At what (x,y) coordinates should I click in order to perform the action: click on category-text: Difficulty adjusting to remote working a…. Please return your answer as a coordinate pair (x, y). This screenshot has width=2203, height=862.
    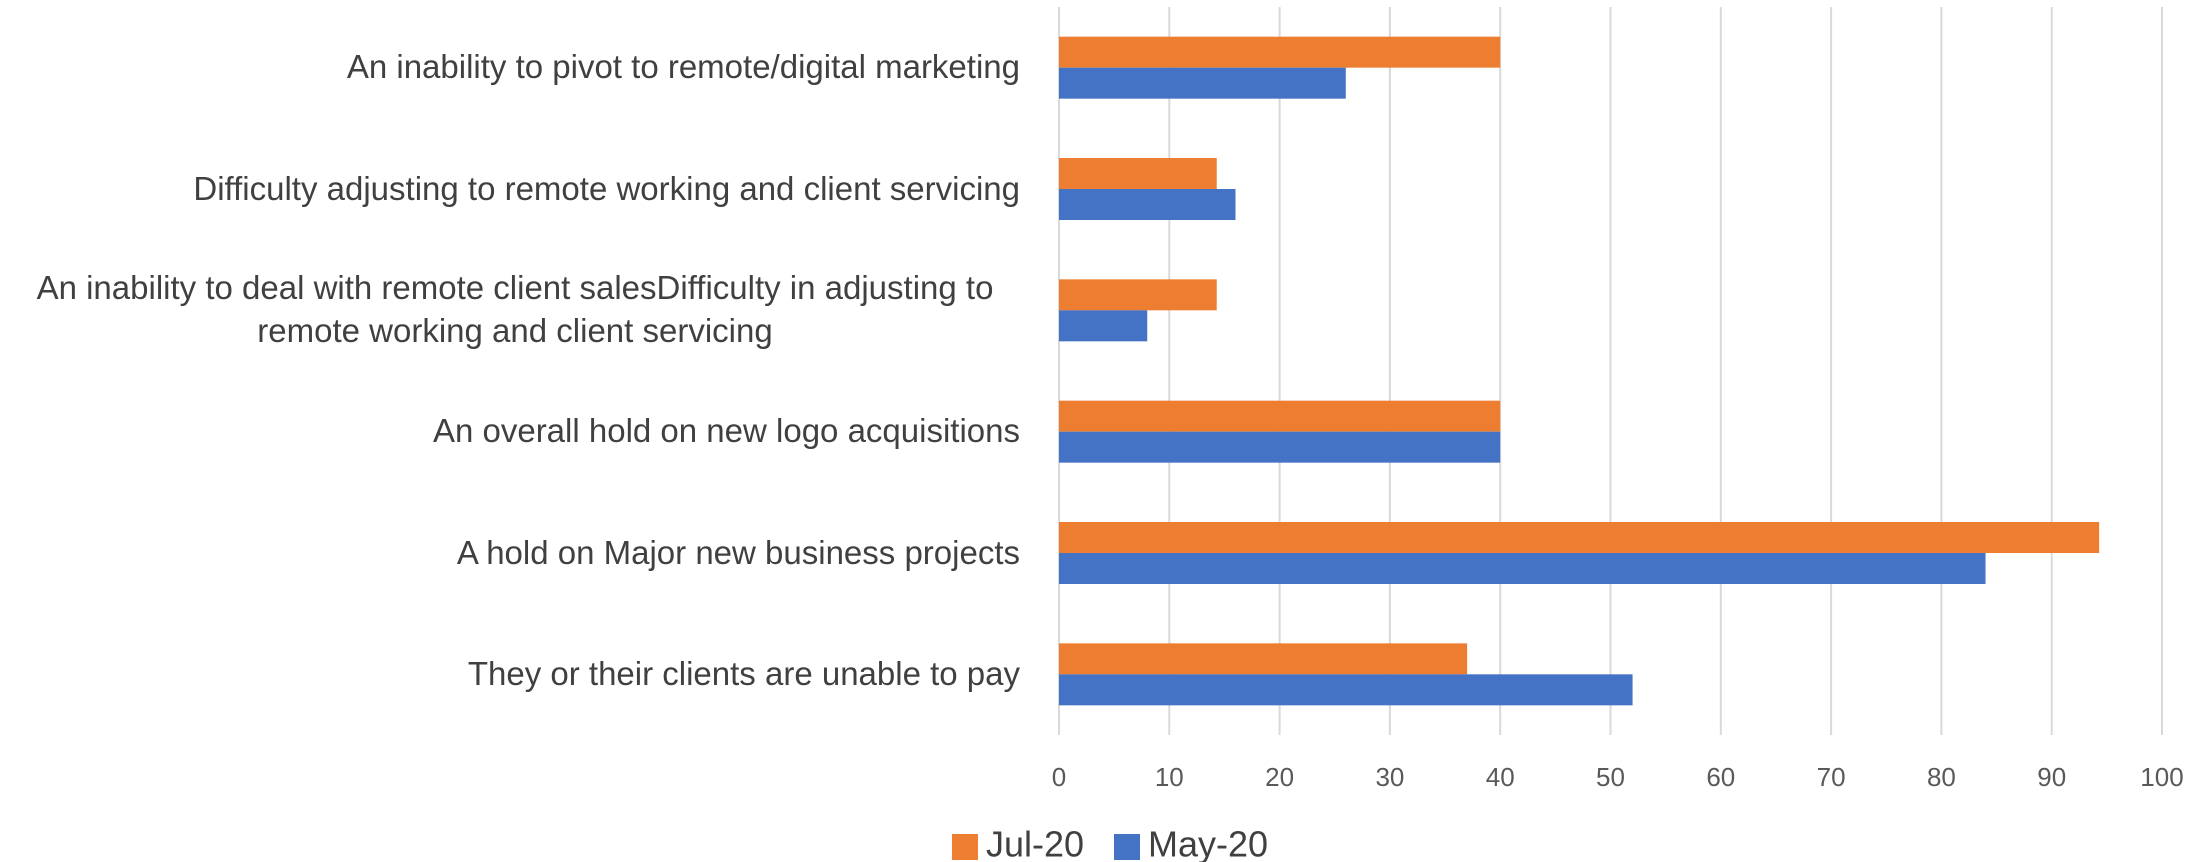
    Looking at the image, I should click on (606, 188).